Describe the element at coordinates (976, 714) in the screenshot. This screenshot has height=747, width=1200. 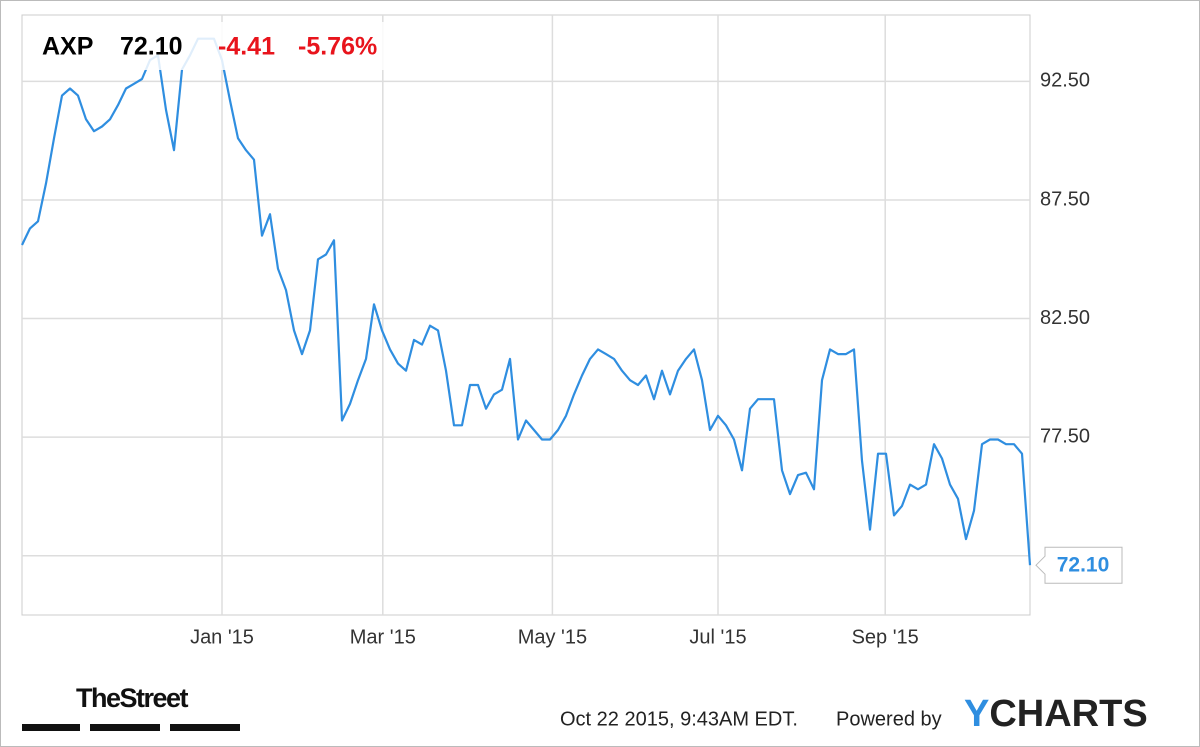
I see `logo-y: Y` at that location.